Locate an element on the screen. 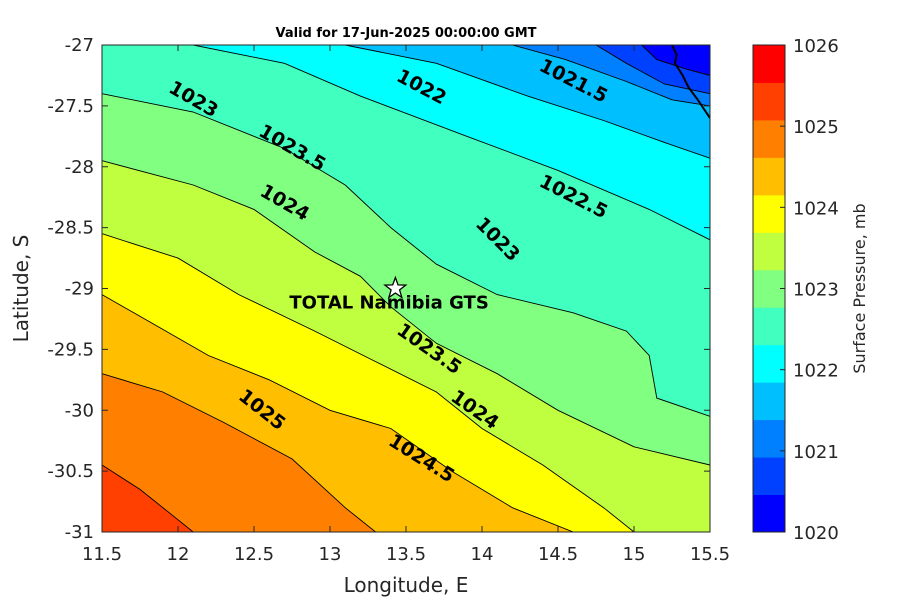 This screenshot has width=900, height=600. x-tick-label: 12.5 is located at coordinates (254, 554).